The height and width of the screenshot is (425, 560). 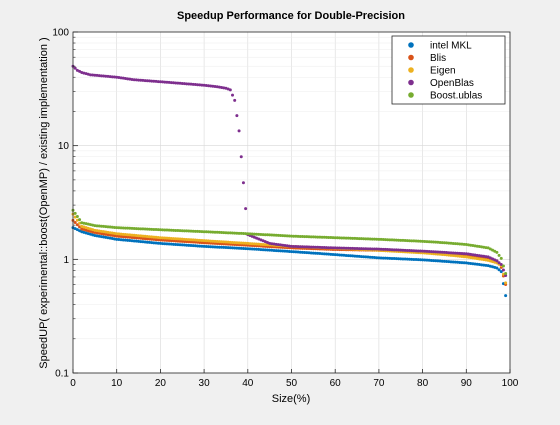 I want to click on x-tick-label: 40, so click(x=248, y=383).